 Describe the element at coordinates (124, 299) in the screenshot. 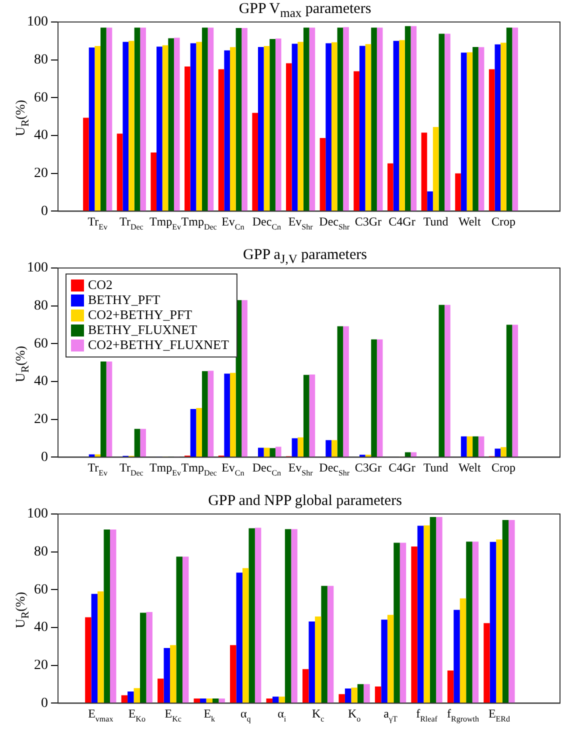

I see `legend-label: BETHY_PFT` at that location.